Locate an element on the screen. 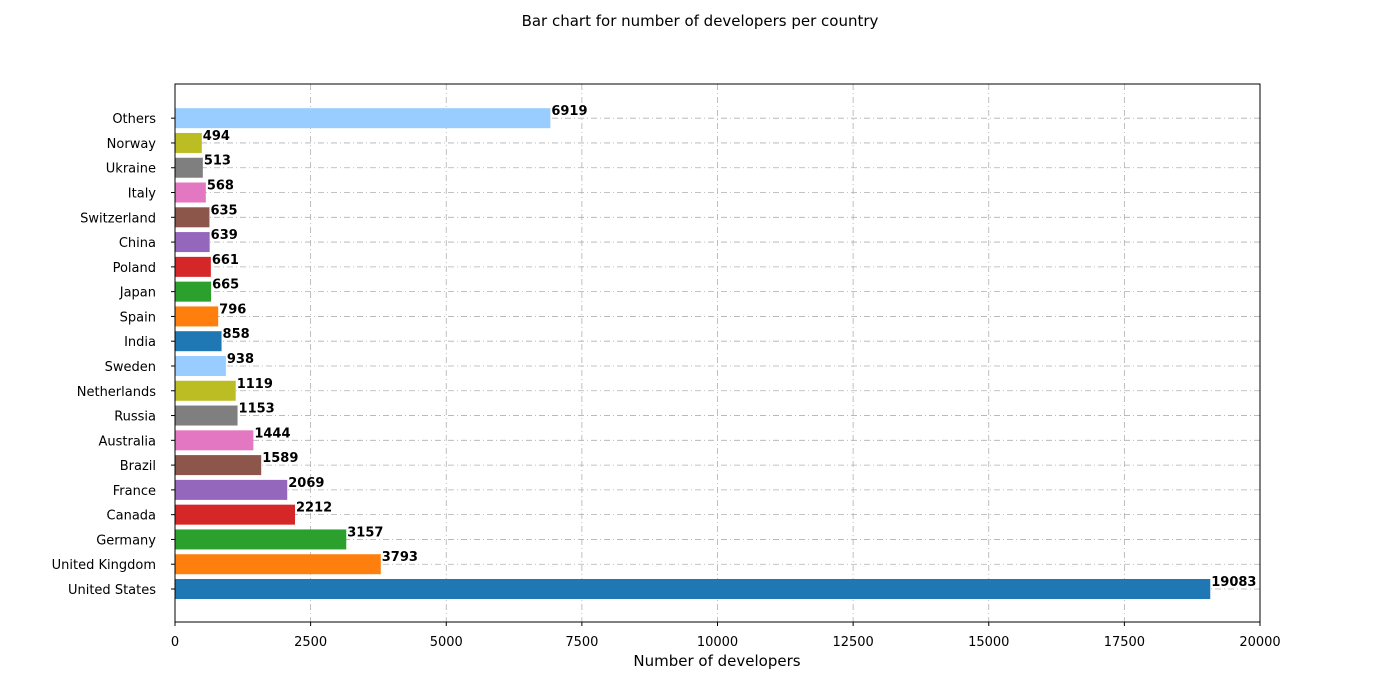 This screenshot has height=700, width=1400. y-tick-label: Brazil is located at coordinates (138, 466).